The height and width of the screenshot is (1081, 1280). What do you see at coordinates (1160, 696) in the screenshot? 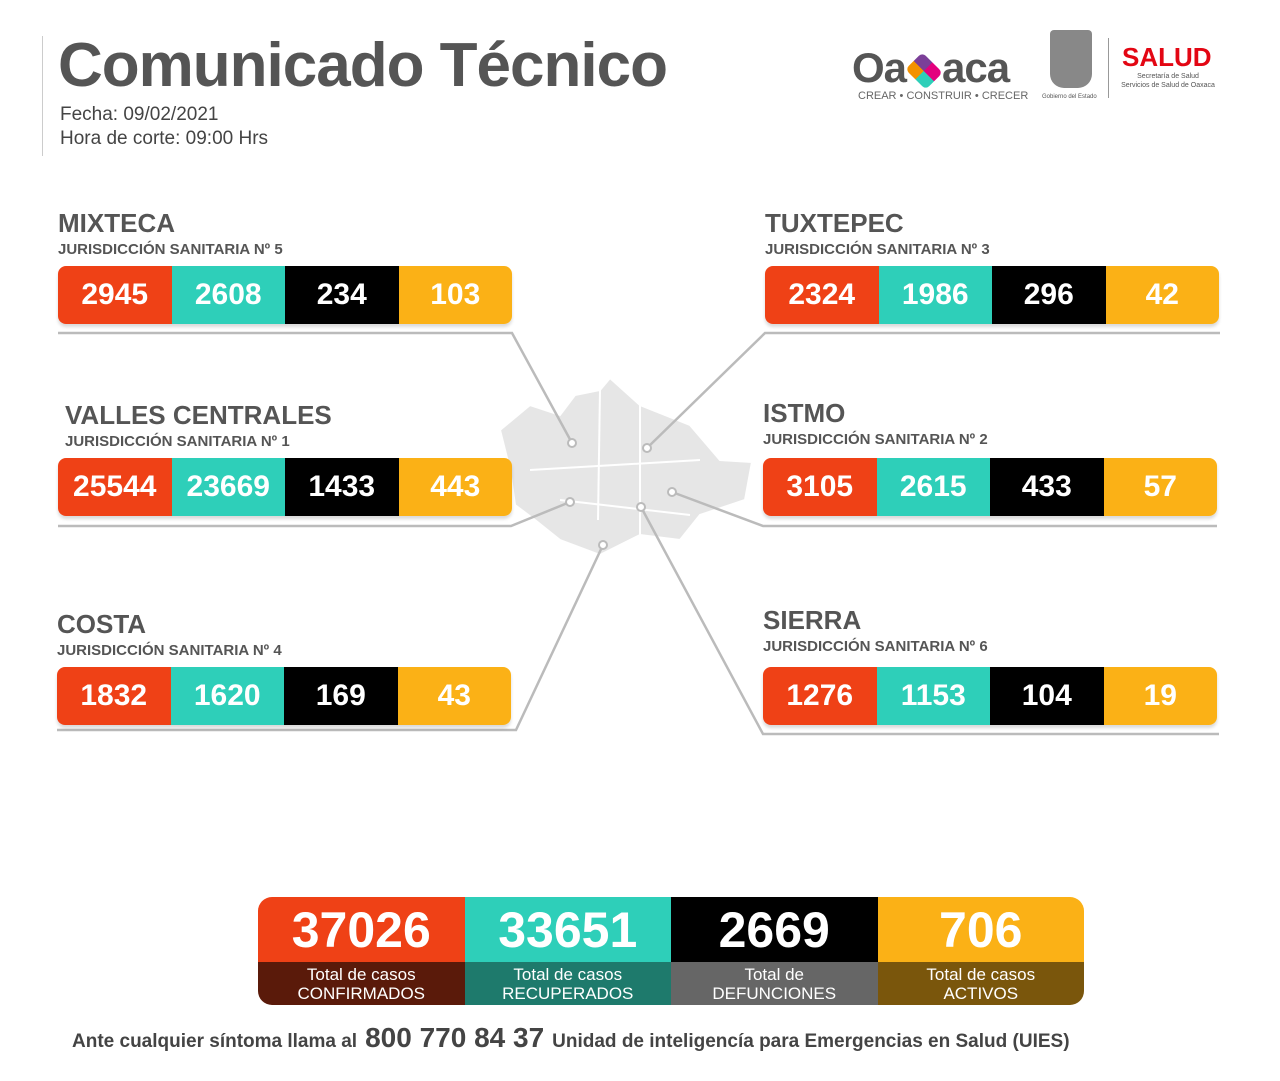
I see `case-count: 19` at bounding box center [1160, 696].